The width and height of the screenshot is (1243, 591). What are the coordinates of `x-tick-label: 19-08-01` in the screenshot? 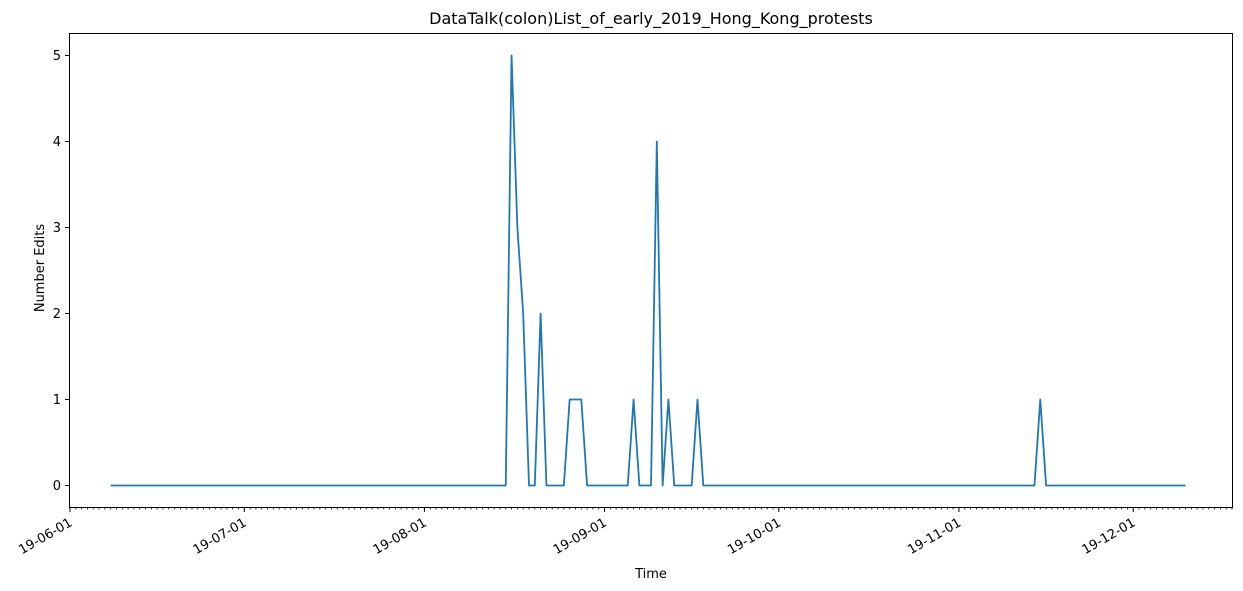 It's located at (400, 536).